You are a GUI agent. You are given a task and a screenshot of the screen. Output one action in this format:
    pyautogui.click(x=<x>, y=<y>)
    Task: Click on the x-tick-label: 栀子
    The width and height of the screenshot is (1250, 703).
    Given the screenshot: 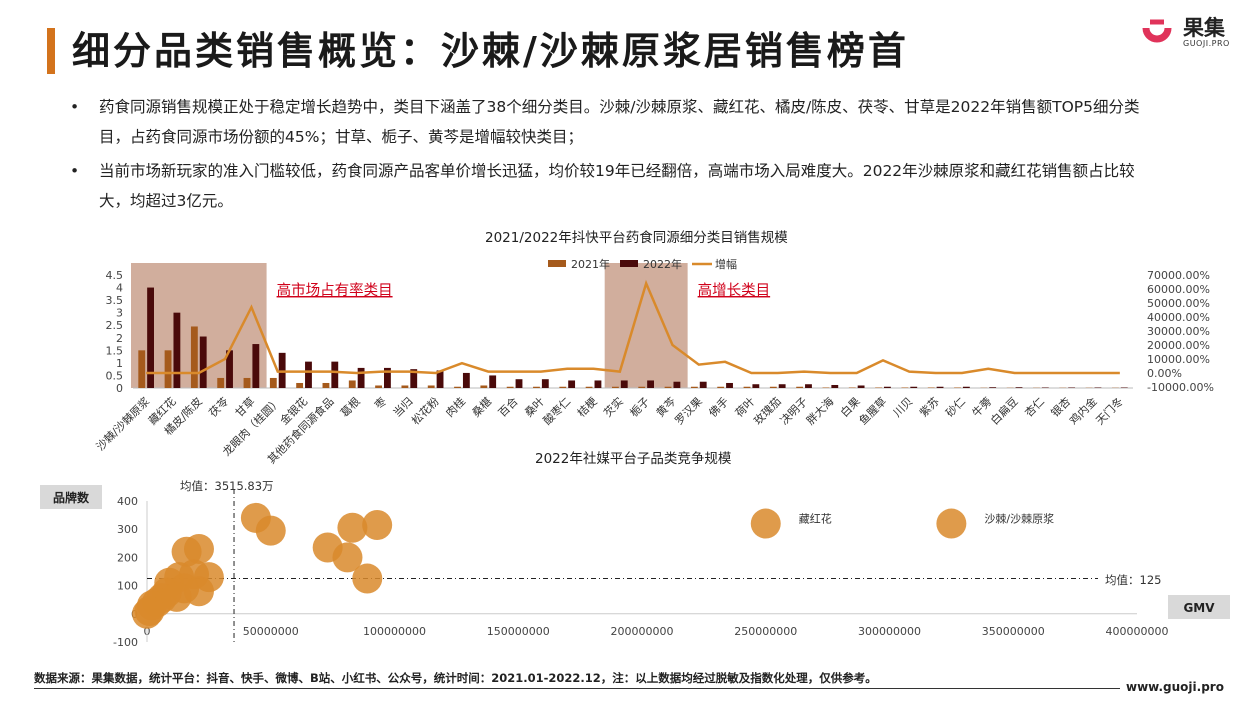 What is the action you would take?
    pyautogui.click(x=639, y=406)
    